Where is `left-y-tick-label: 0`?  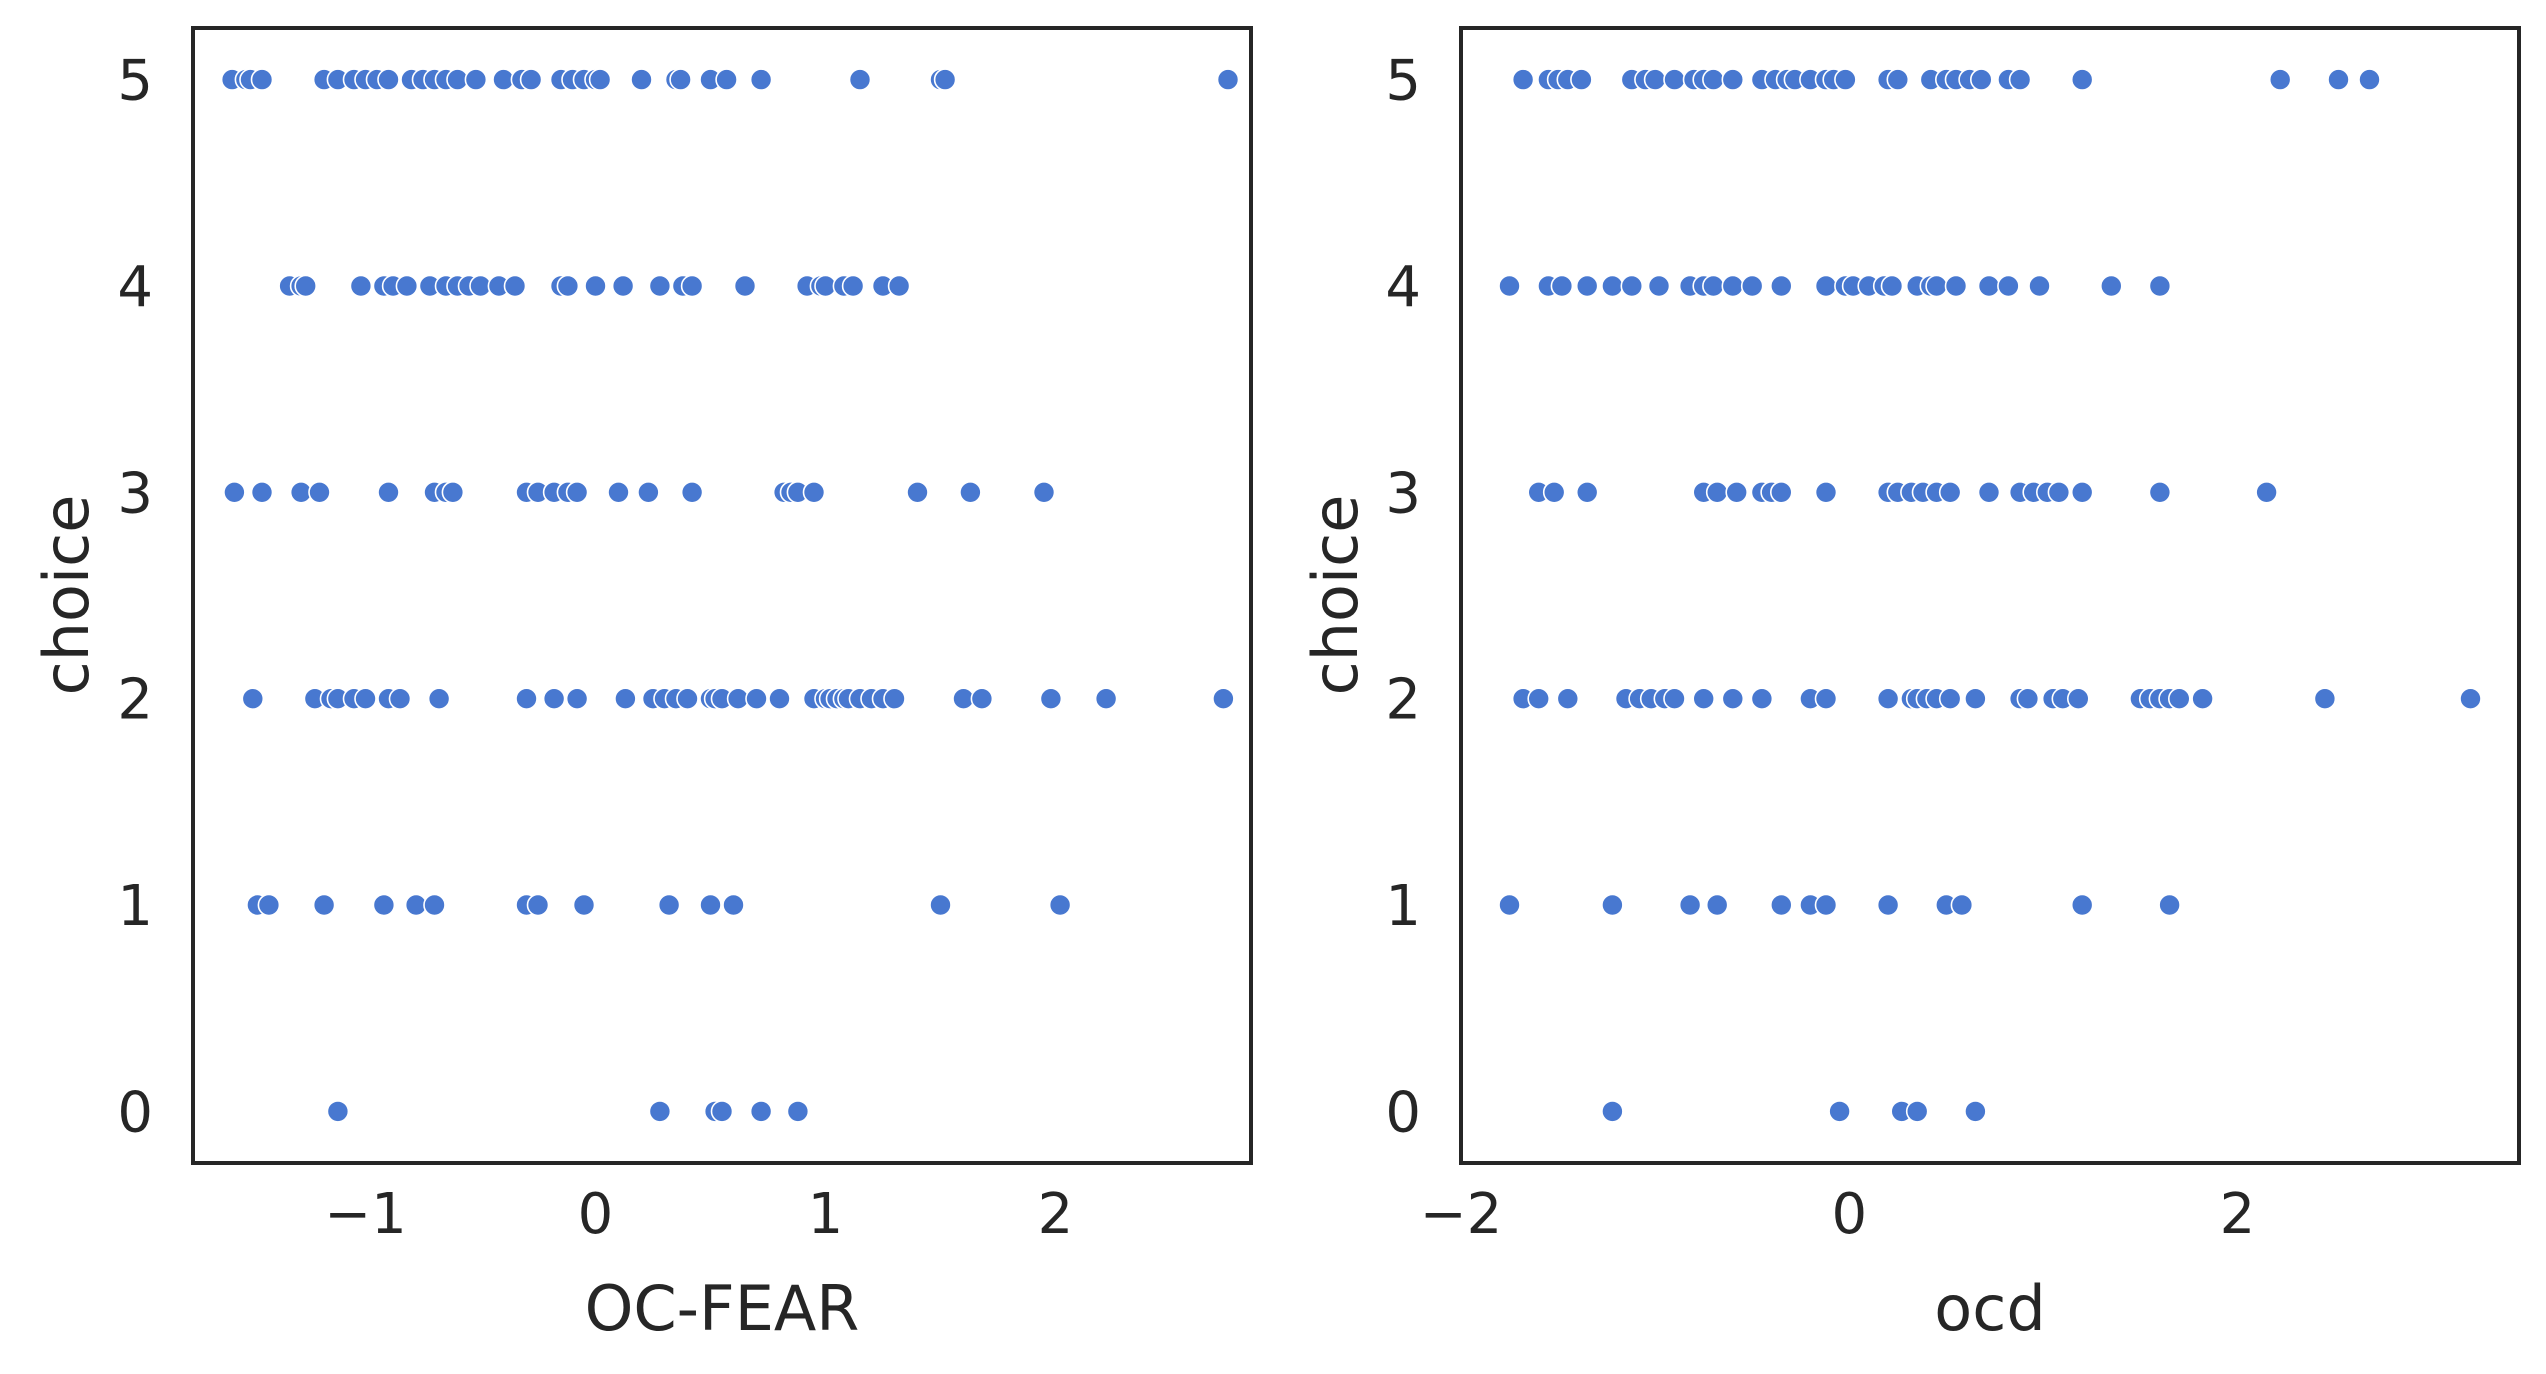 left-y-tick-label: 0 is located at coordinates (135, 1112).